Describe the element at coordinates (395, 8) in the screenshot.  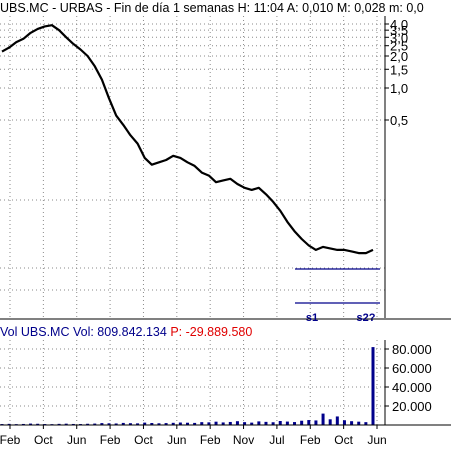
I see `header-mm-label: m:` at that location.